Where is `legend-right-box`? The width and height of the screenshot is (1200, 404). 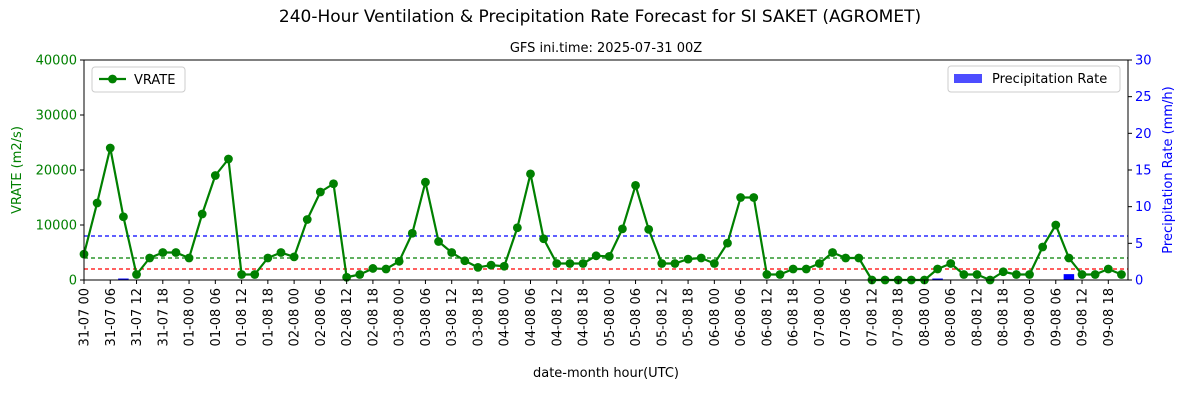
legend-right-box is located at coordinates (1034, 79).